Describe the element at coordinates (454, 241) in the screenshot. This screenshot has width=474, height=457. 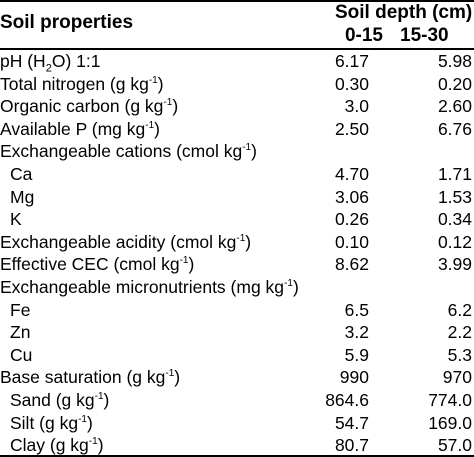
I see `value-15-30: 0.12` at that location.